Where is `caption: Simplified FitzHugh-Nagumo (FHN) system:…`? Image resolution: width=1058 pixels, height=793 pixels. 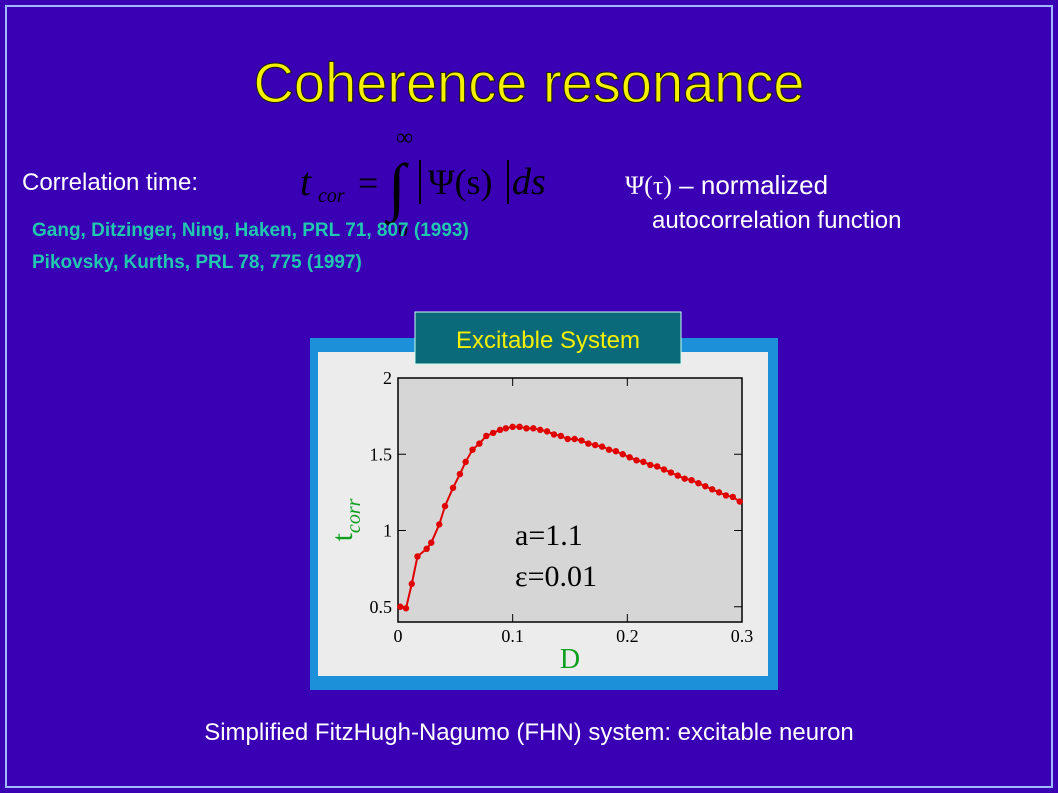
caption: Simplified FitzHugh-Nagumo (FHN) system:… is located at coordinates (529, 732).